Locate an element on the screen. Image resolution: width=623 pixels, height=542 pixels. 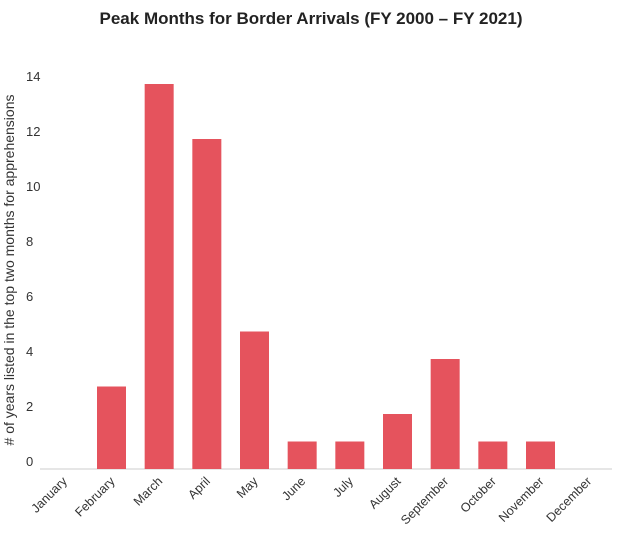
bar-november is located at coordinates (540, 455).